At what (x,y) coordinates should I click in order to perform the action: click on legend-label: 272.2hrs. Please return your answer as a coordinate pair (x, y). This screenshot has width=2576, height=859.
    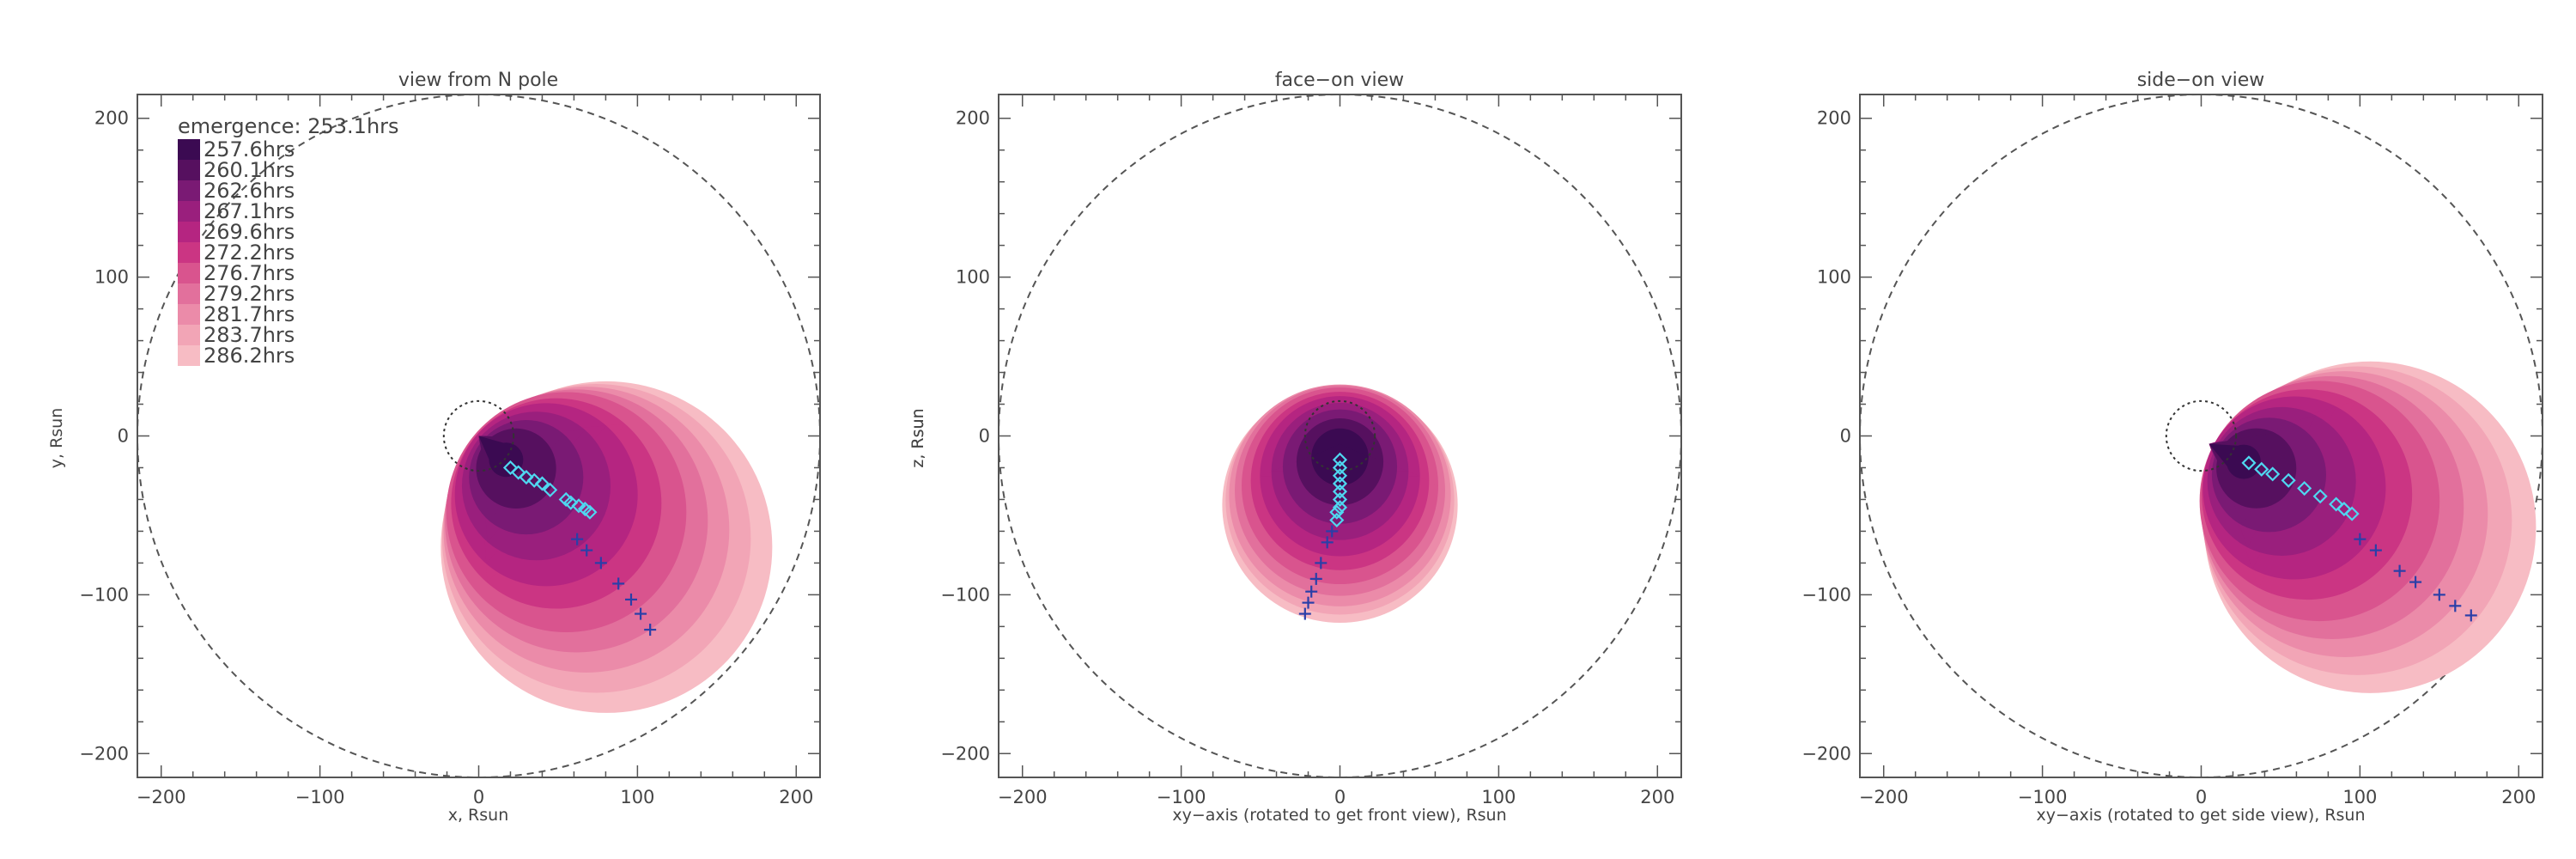
    Looking at the image, I should click on (250, 253).